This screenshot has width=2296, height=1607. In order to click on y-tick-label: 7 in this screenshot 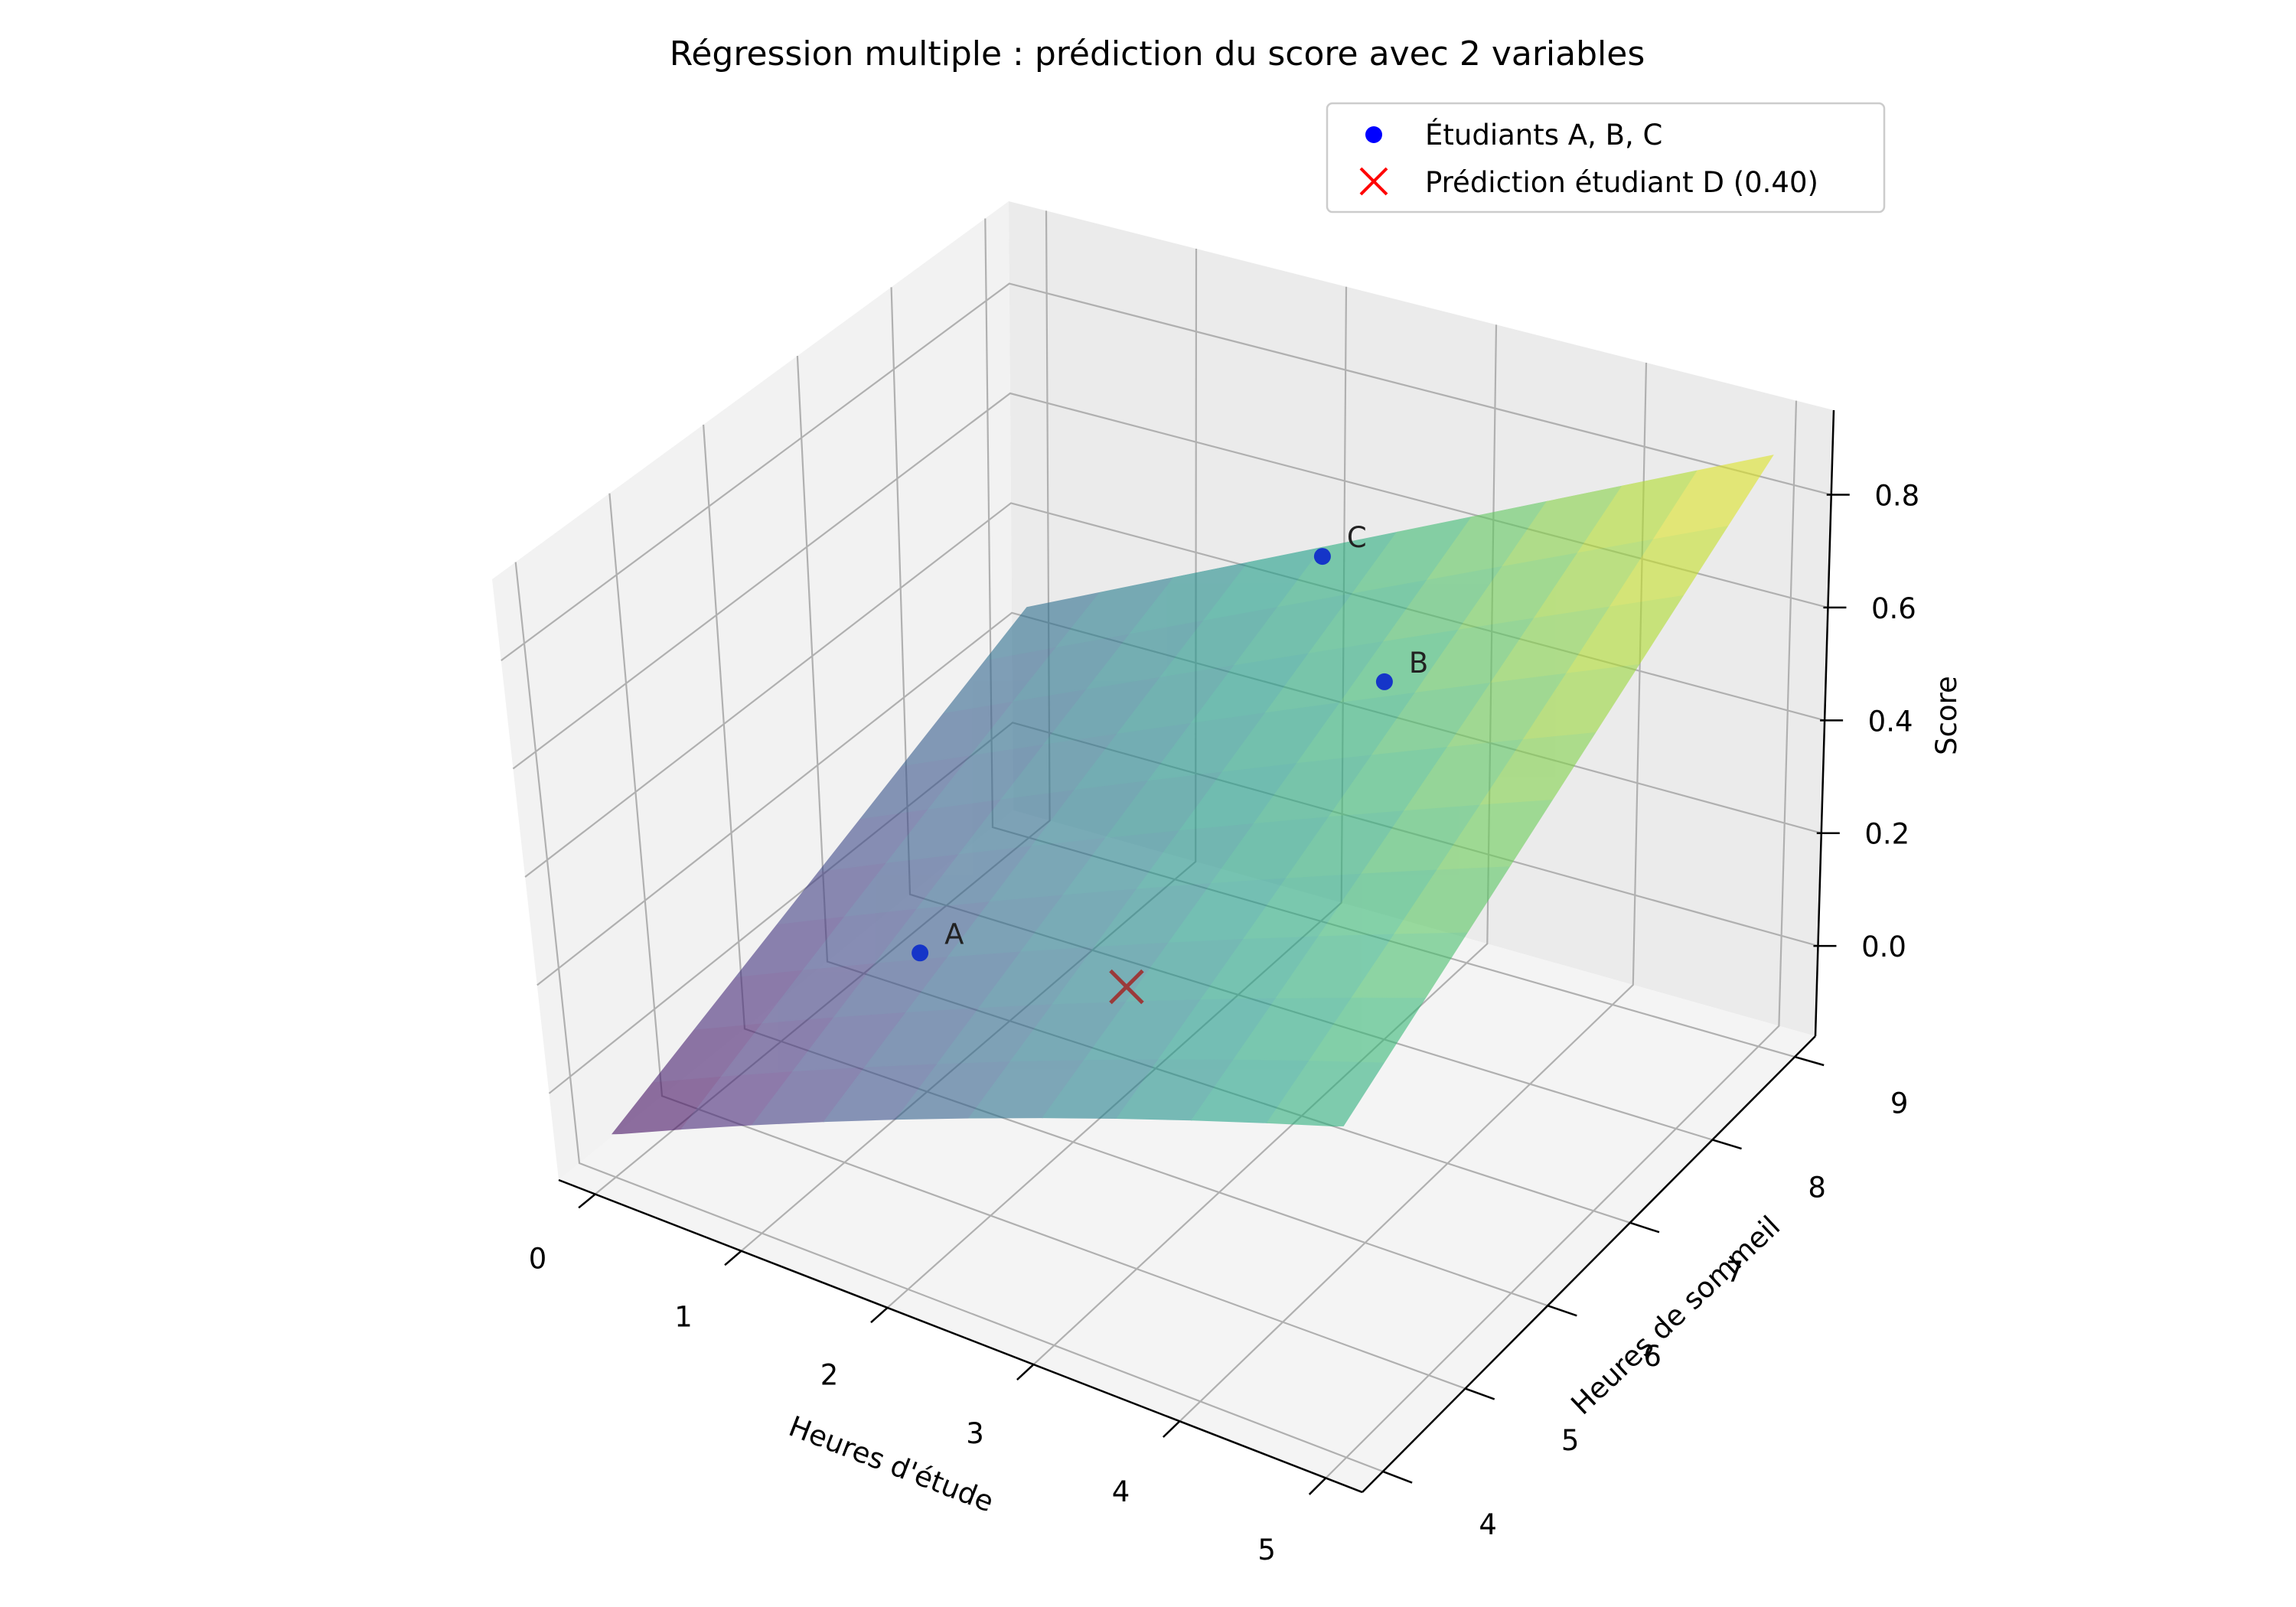, I will do `click(1735, 1273)`.